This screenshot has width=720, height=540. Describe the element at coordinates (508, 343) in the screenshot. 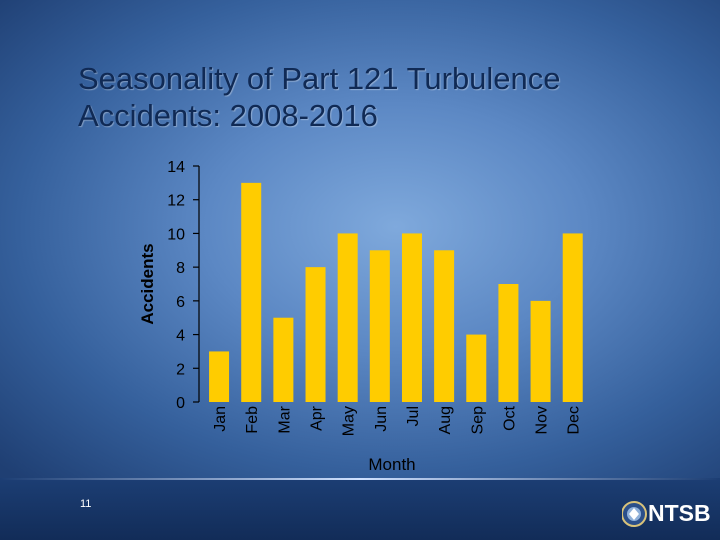

I see `bar-oct` at that location.